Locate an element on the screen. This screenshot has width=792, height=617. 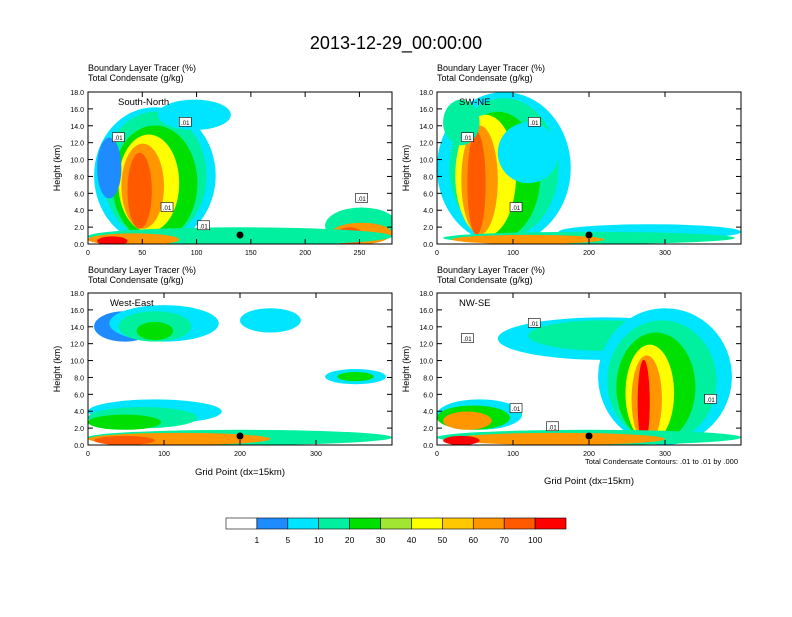
colorbar-level-label: 1 is located at coordinates (257, 540).